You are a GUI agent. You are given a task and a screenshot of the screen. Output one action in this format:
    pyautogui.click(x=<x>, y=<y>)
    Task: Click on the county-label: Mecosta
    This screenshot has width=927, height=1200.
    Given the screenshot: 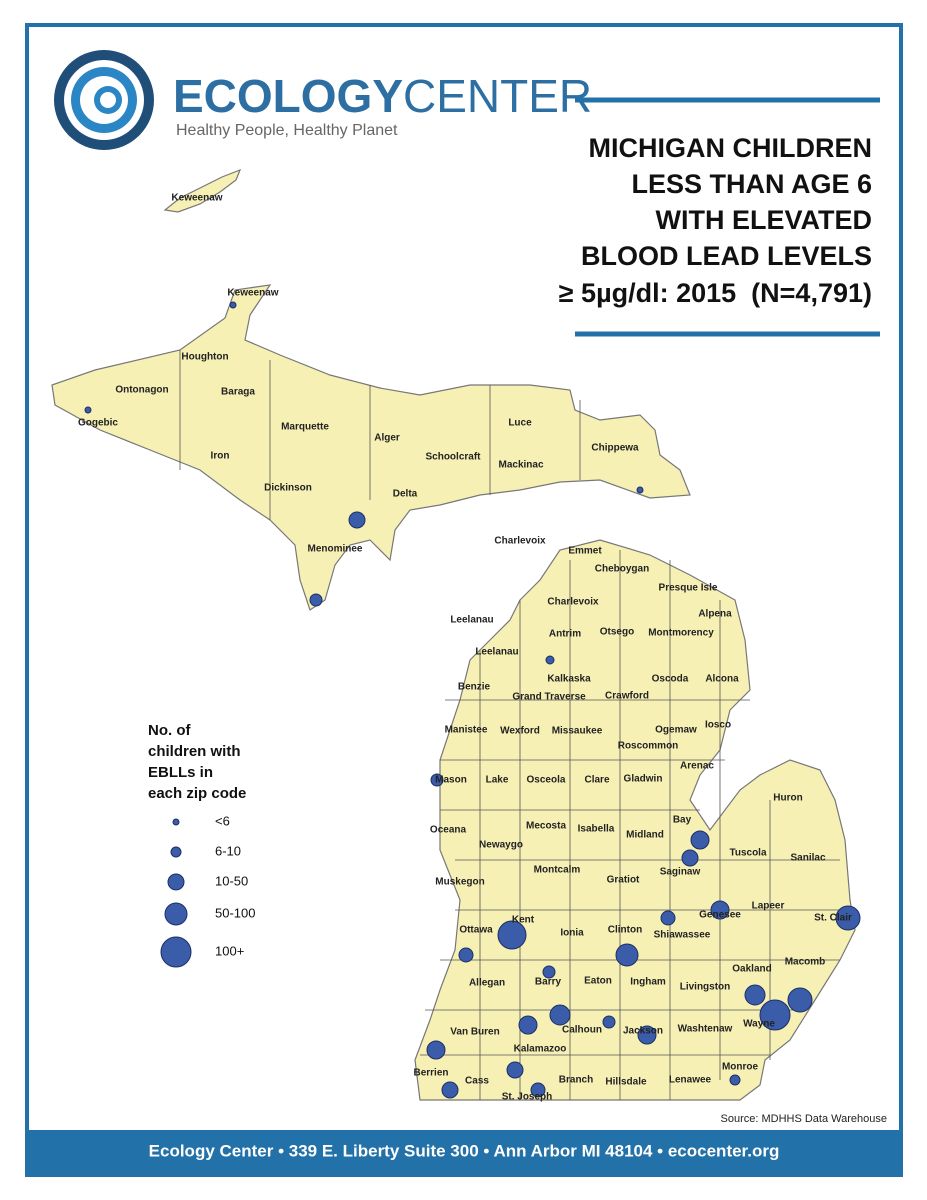 What is the action you would take?
    pyautogui.click(x=546, y=826)
    